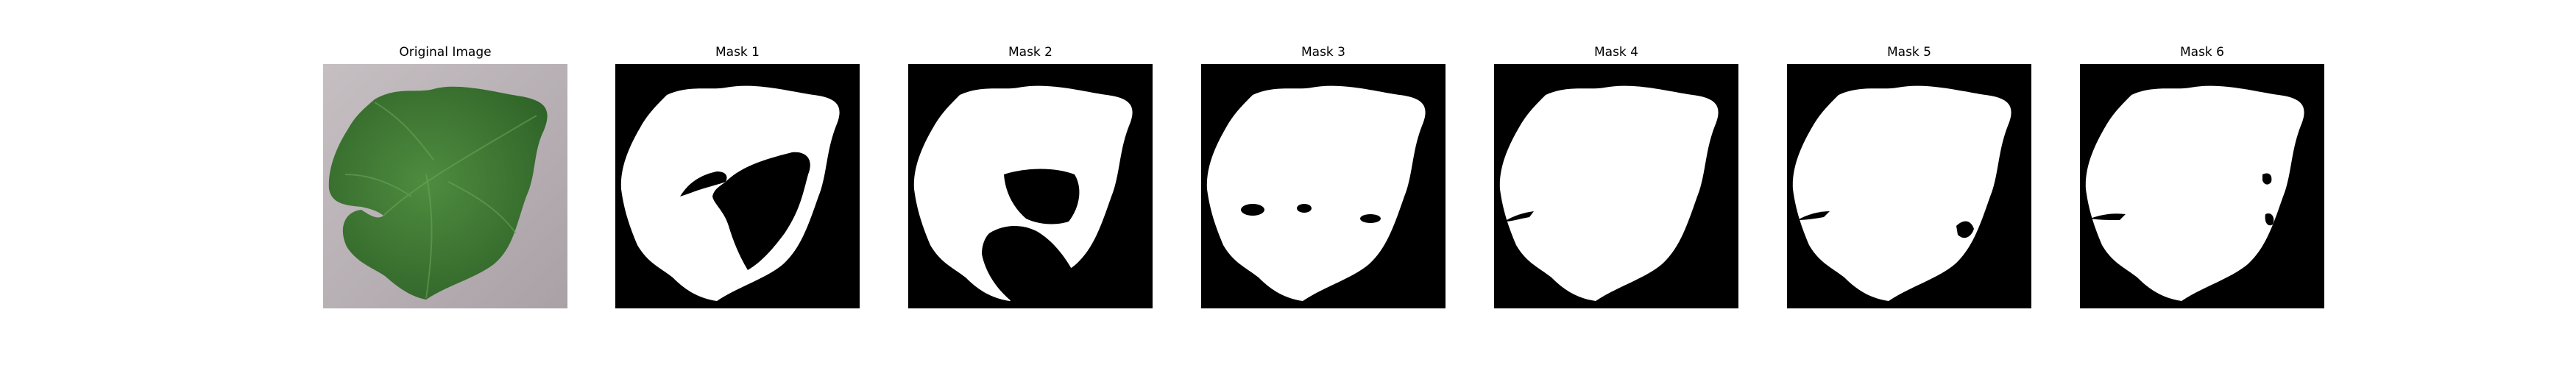  I want to click on mask-3-image, so click(1323, 186).